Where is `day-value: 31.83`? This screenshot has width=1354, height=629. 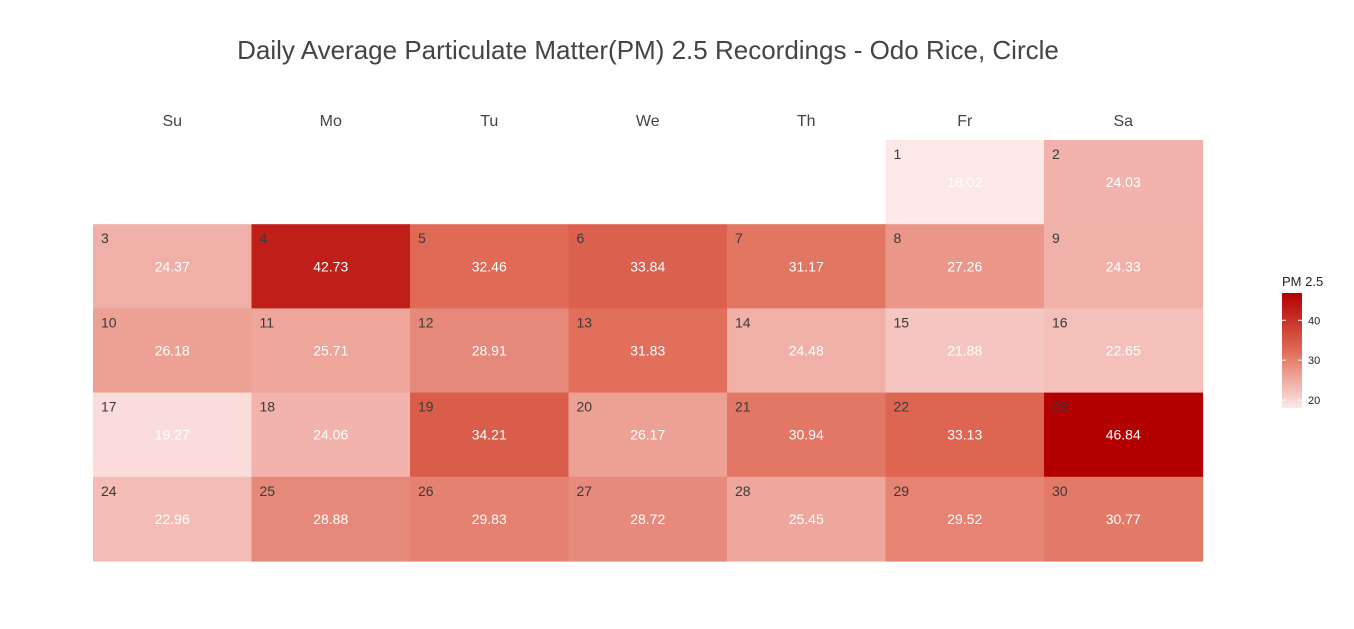 day-value: 31.83 is located at coordinates (647, 351).